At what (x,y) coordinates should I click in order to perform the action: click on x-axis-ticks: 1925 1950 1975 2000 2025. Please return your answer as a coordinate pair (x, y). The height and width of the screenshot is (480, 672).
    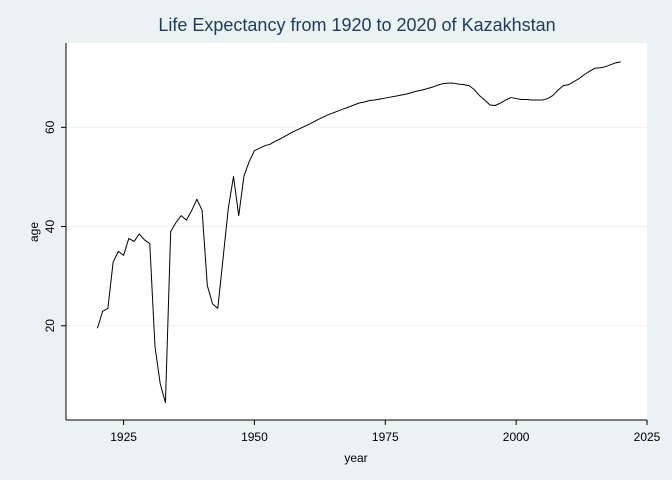
    Looking at the image, I should click on (385, 432).